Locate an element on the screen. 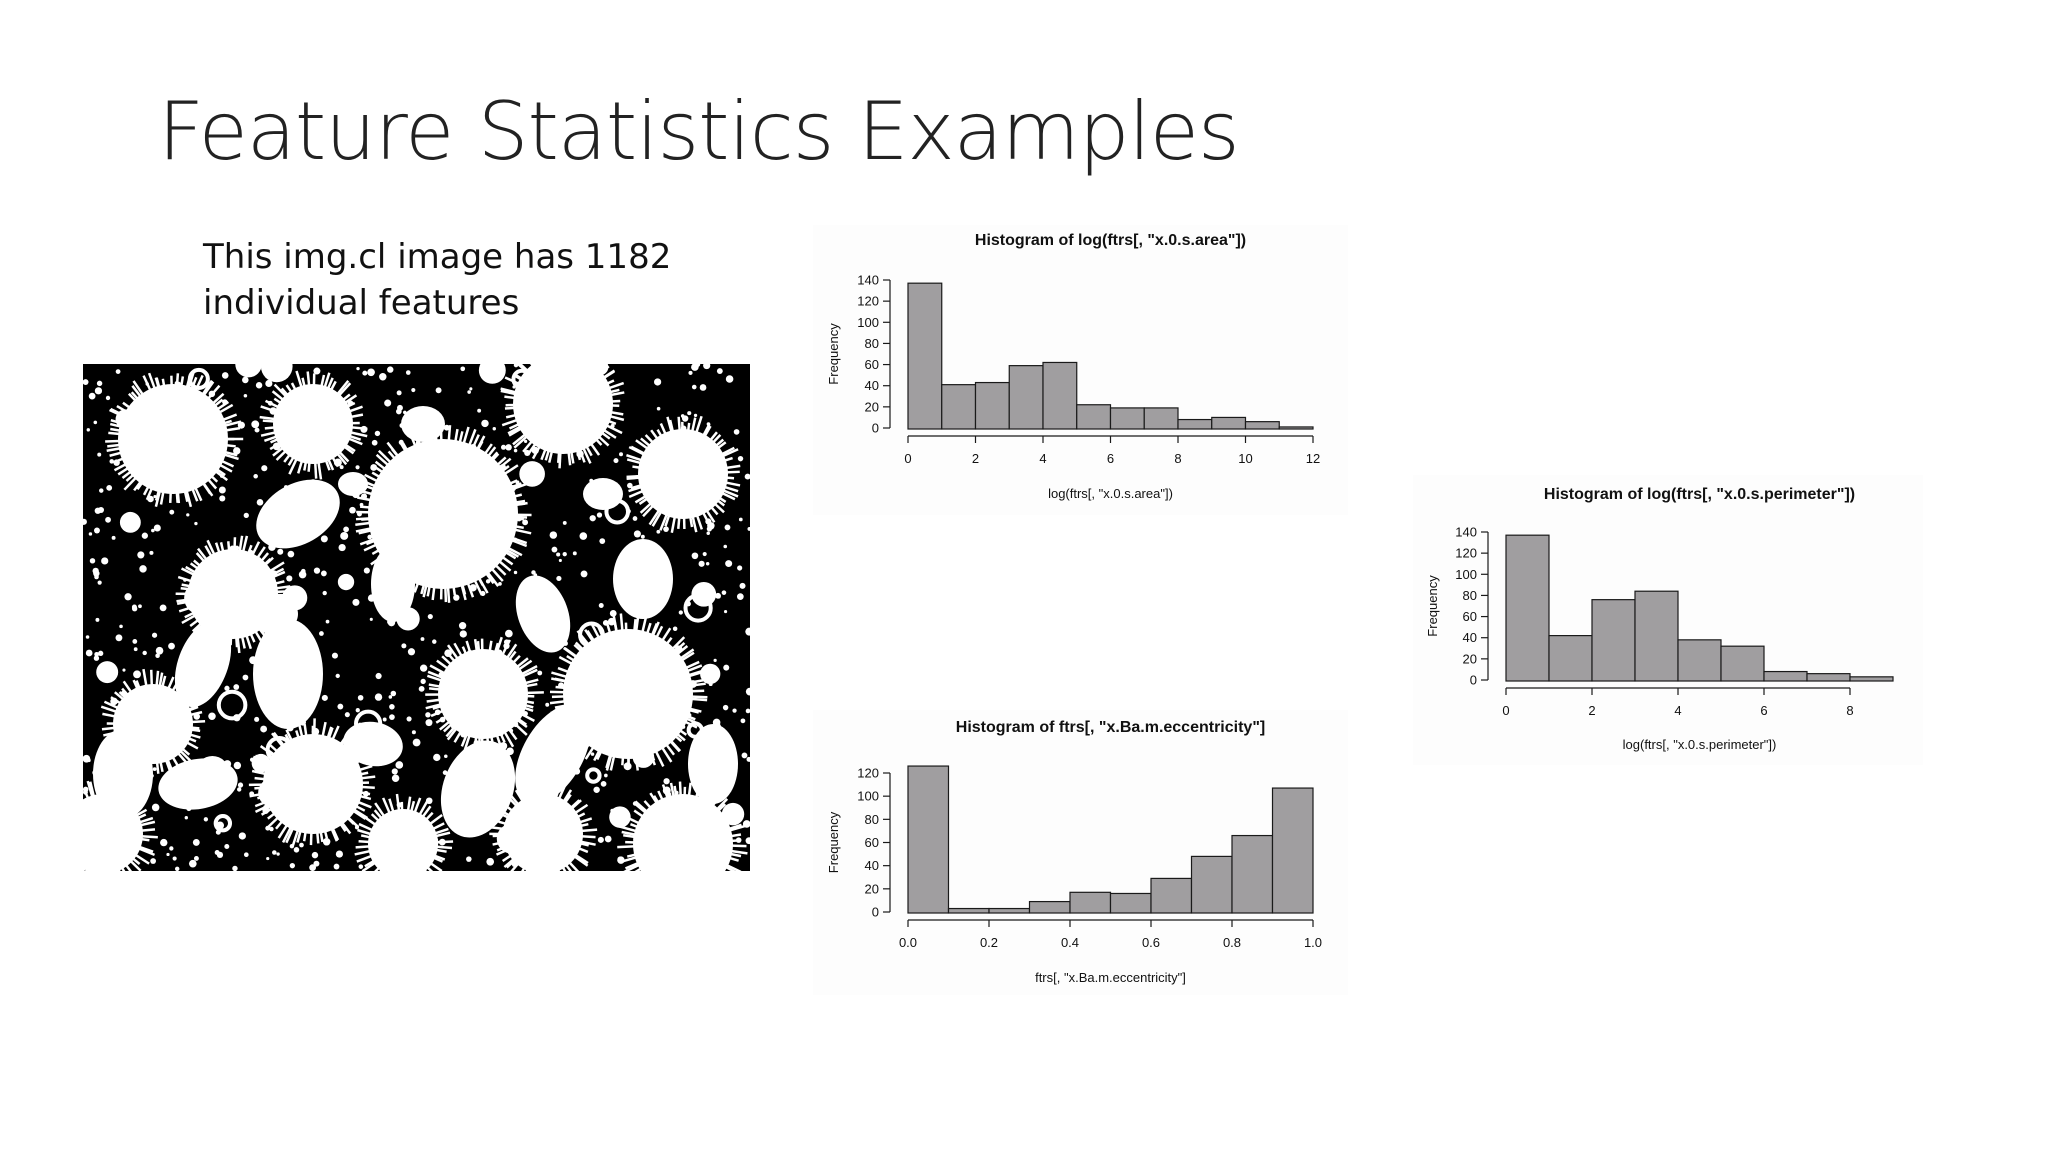 The height and width of the screenshot is (1152, 2048). hist-perimeter-x-tick-label: 2 is located at coordinates (1591, 710).